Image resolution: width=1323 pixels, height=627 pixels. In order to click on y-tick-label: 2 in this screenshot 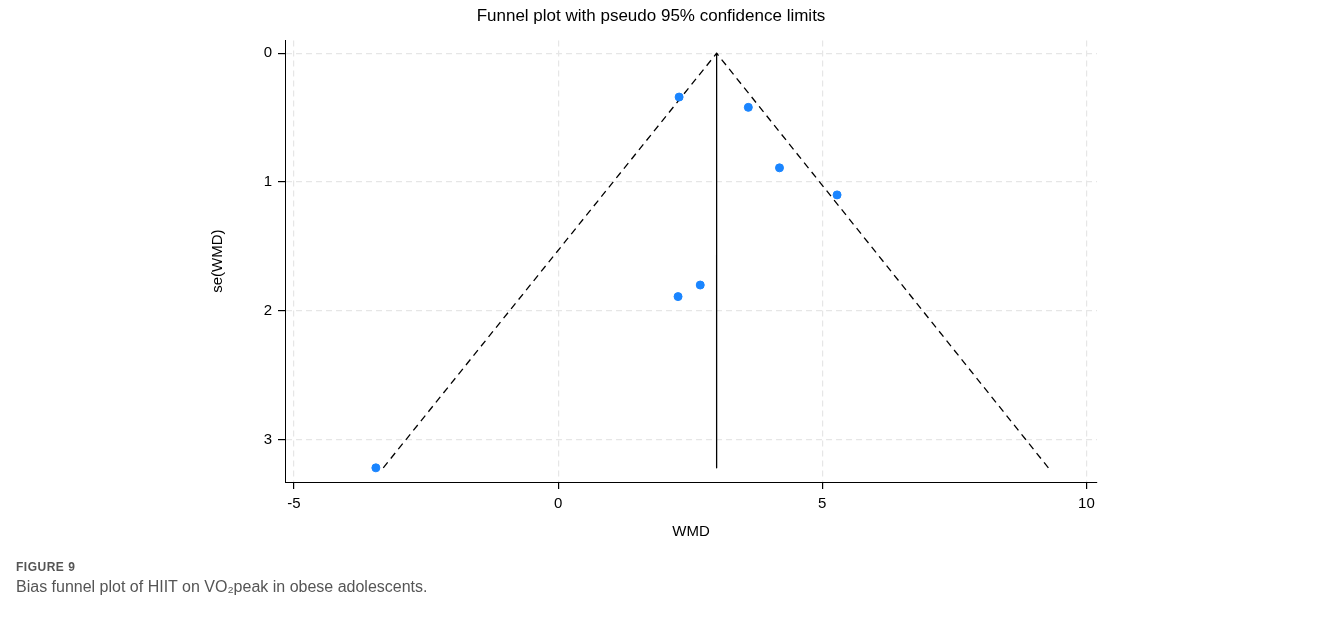, I will do `click(267, 309)`.